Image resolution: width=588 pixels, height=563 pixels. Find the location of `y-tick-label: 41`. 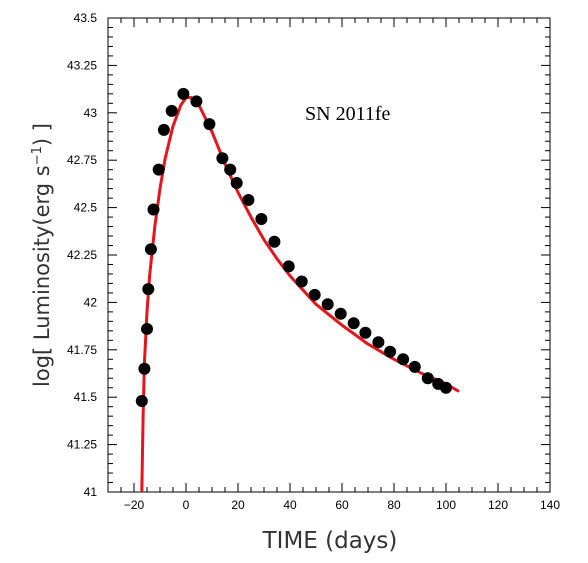

y-tick-label: 41 is located at coordinates (91, 492).